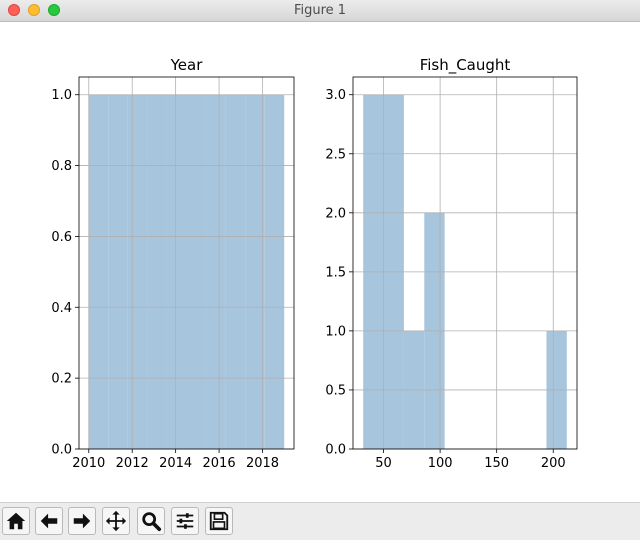 Image resolution: width=640 pixels, height=540 pixels. I want to click on back-button, so click(49, 521).